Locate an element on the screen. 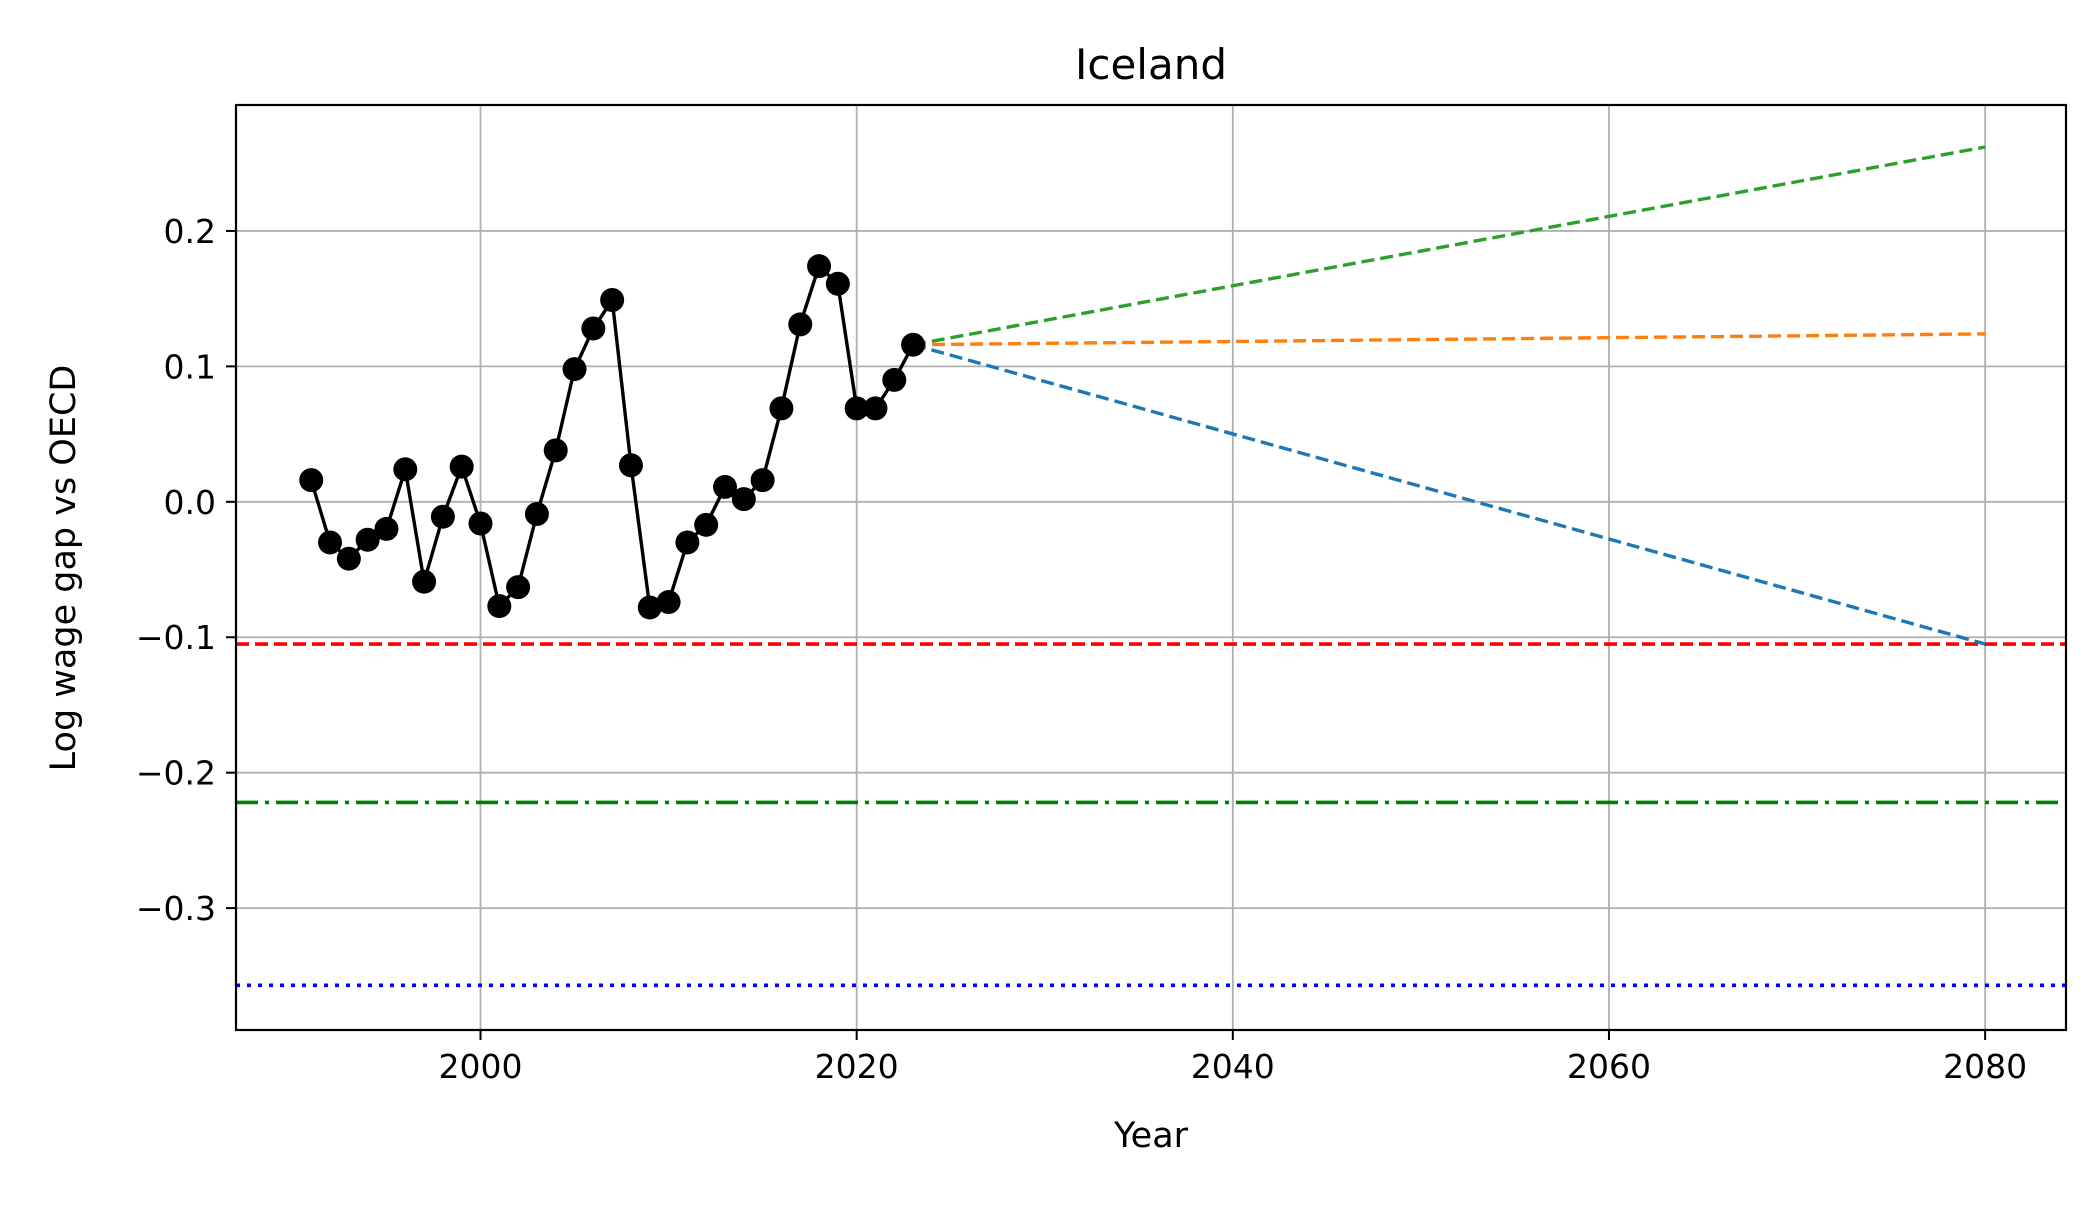 The width and height of the screenshot is (2100, 1205). x-tick-label: 2040 is located at coordinates (1233, 1066).